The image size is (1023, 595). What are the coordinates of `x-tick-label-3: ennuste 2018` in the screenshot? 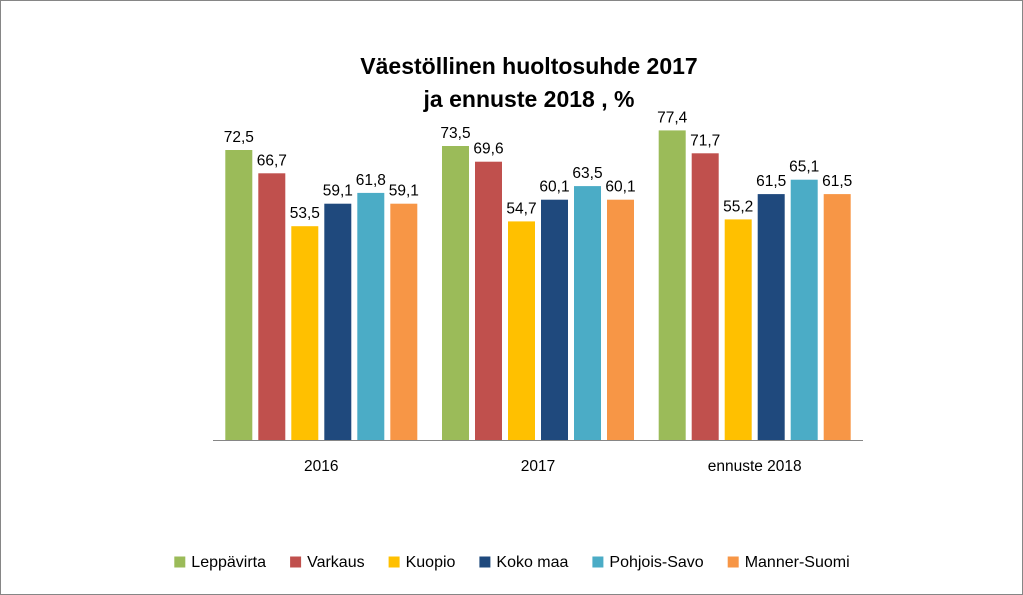 It's located at (755, 466).